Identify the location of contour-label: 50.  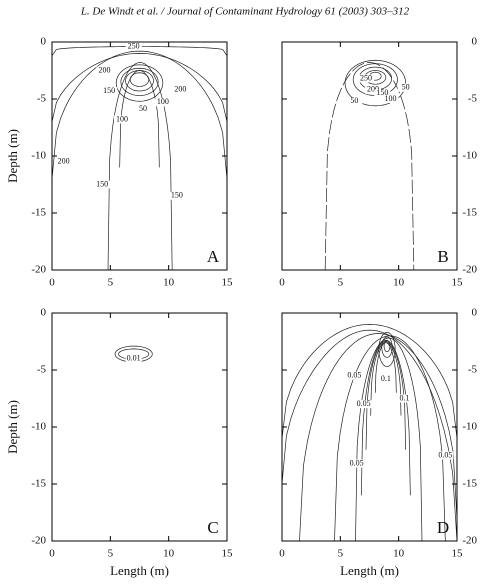
(406, 86).